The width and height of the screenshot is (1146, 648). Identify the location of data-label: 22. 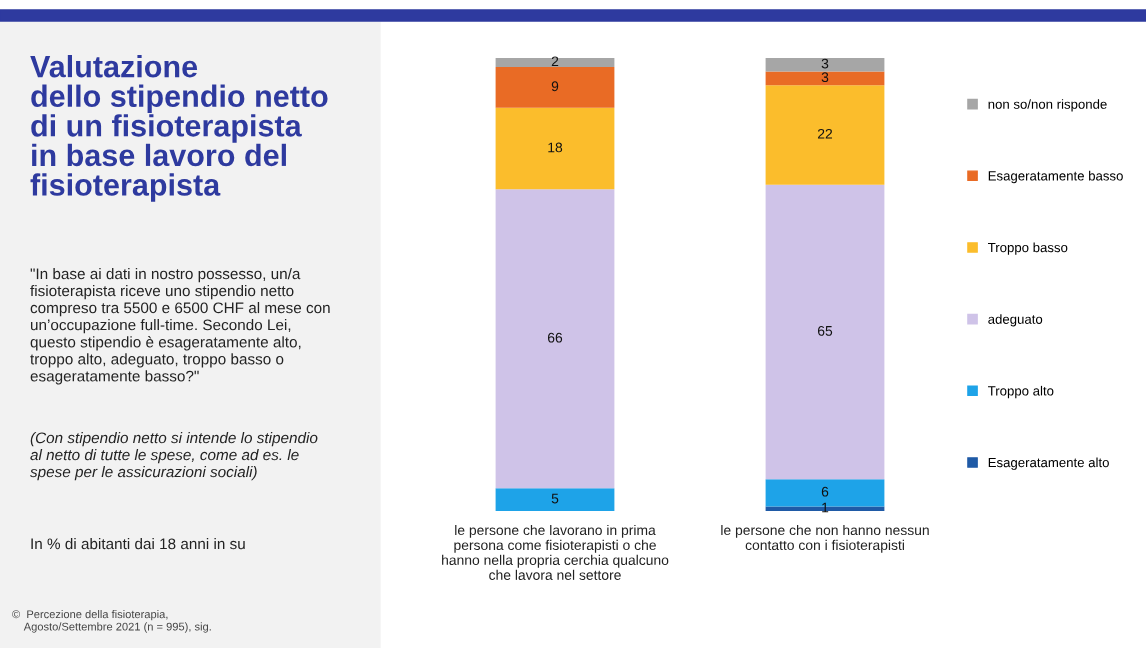
(825, 133).